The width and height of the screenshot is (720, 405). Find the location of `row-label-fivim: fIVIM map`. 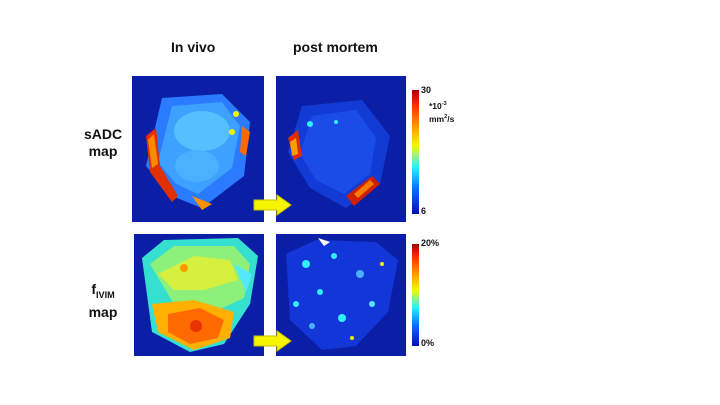

row-label-fivim: fIVIM map is located at coordinates (103, 301).